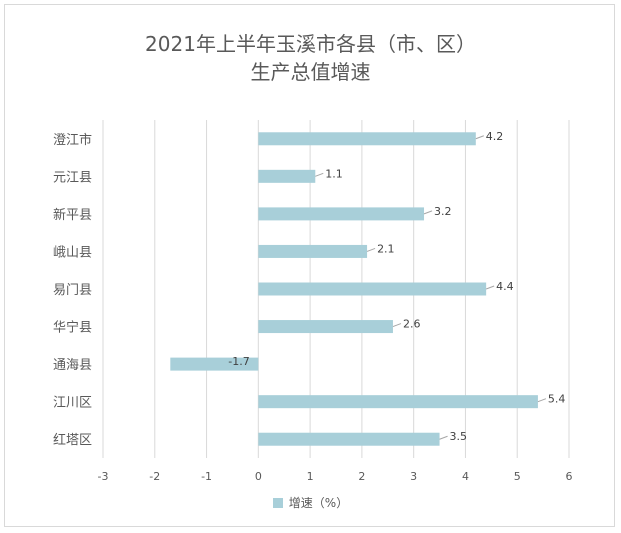  What do you see at coordinates (569, 476) in the screenshot?
I see `x-tick-label: 6` at bounding box center [569, 476].